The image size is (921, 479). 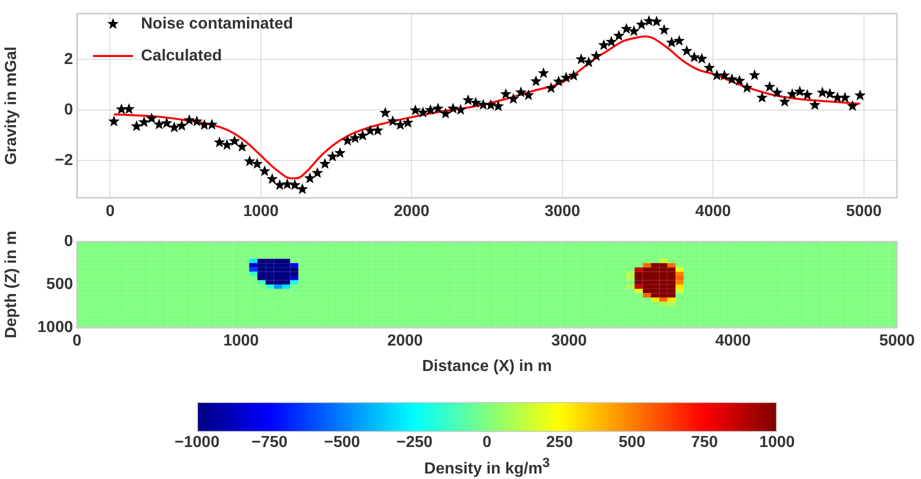 I want to click on y-tick-label: −2, so click(x=64, y=161).